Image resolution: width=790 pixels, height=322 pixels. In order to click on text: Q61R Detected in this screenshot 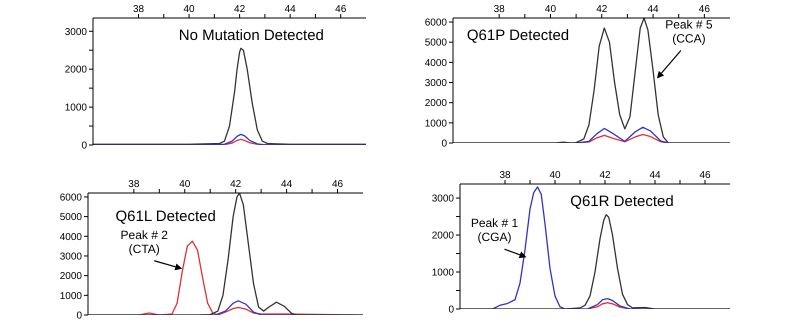, I will do `click(622, 201)`.